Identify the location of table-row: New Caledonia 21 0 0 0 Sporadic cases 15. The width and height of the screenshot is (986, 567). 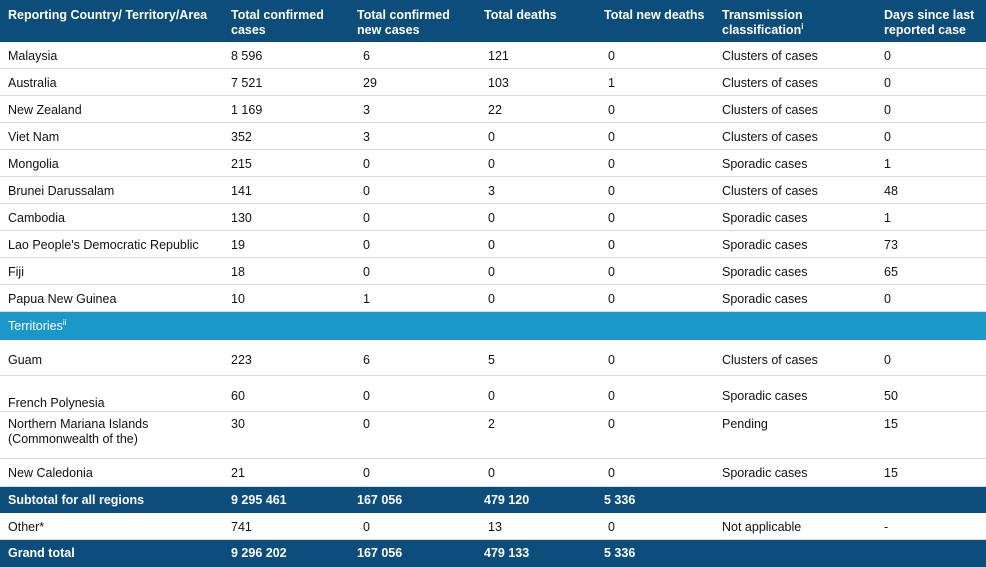
(493, 473).